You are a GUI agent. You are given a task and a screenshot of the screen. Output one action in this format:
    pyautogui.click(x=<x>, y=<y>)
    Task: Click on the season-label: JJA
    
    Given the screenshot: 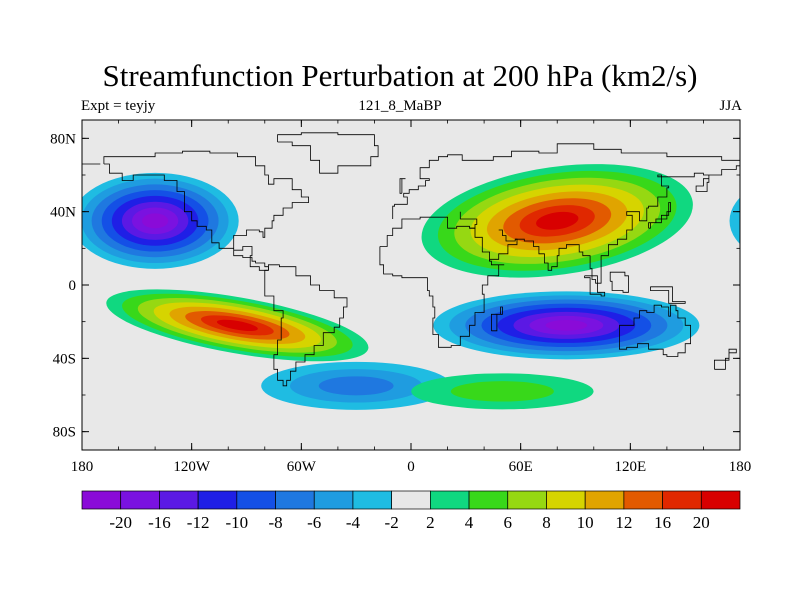 What is the action you would take?
    pyautogui.click(x=730, y=106)
    